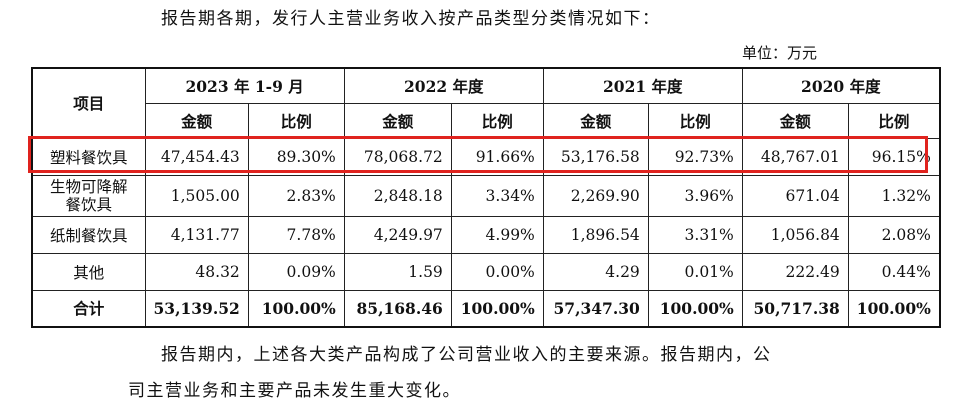 Image resolution: width=960 pixels, height=405 pixels. Describe the element at coordinates (196, 234) in the screenshot. I see `cell-amount: 4,131.77` at that location.